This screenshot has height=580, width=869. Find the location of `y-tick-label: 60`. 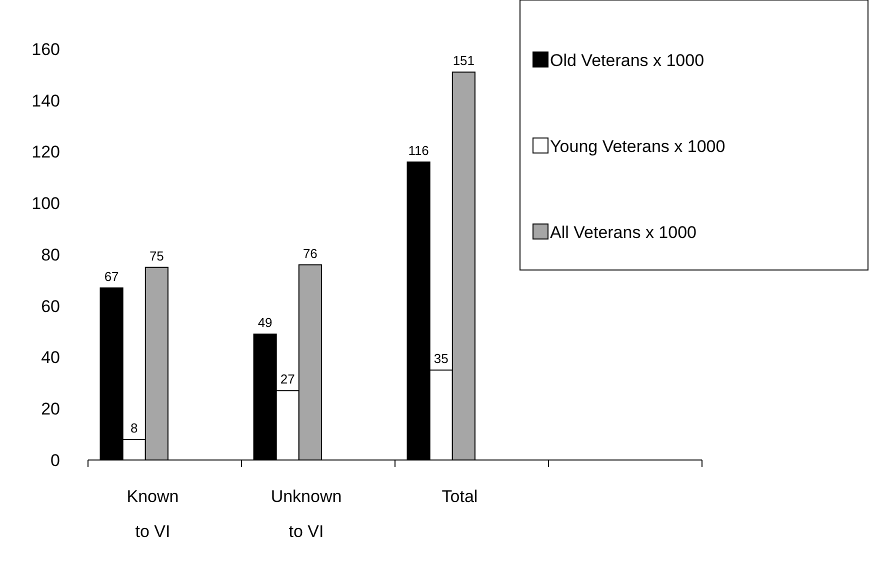

y-tick-label: 60 is located at coordinates (50, 306).